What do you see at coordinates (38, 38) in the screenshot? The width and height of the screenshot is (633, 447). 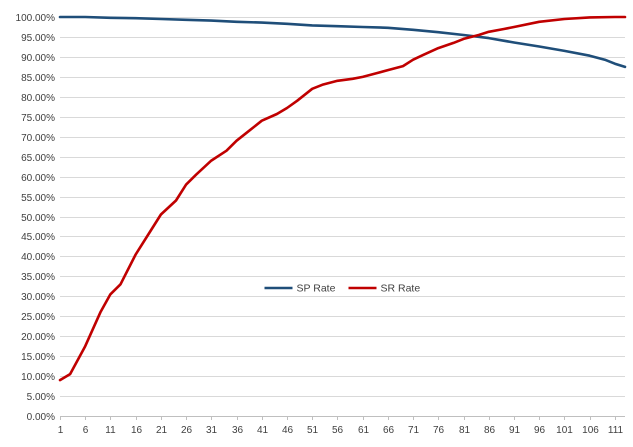 I see `y-tick-label: 95.00%` at bounding box center [38, 38].